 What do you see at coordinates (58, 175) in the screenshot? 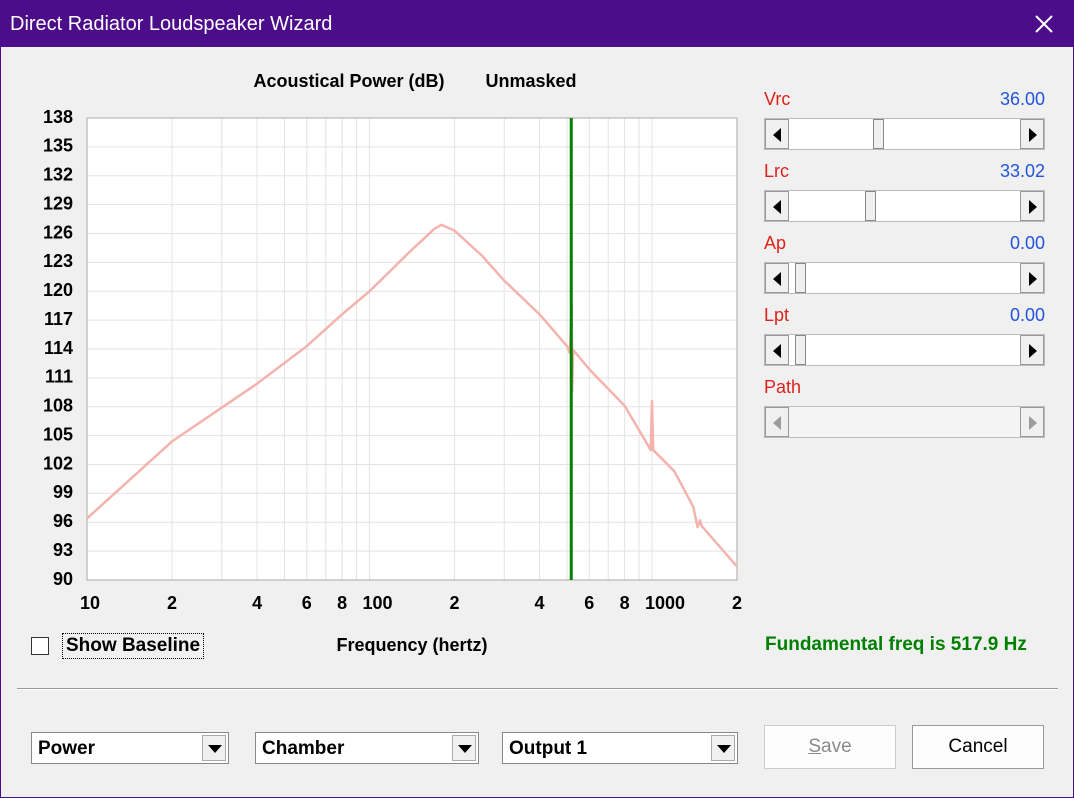
I see `y-tick-label: 132` at bounding box center [58, 175].